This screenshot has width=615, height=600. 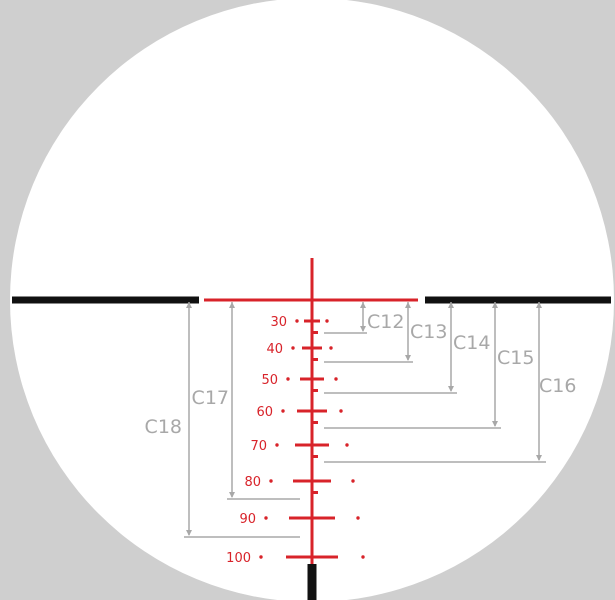 I want to click on range-label: 40, so click(x=274, y=349).